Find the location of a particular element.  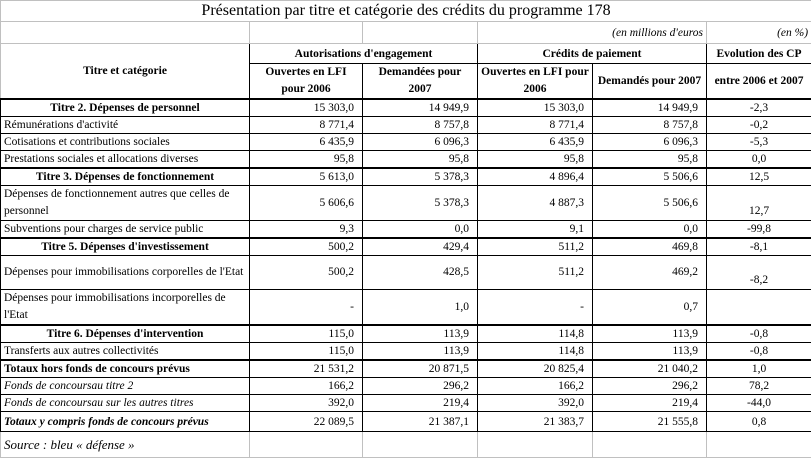

cp-2006-cell: 6 435,9 is located at coordinates (535, 142).